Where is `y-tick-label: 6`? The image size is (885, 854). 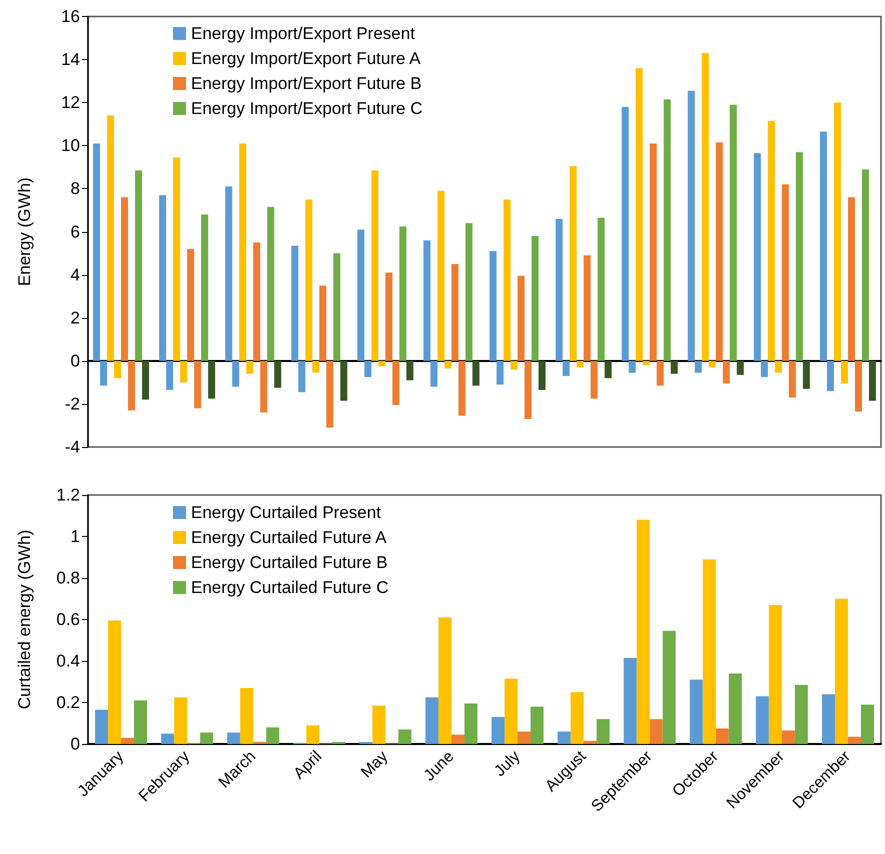
y-tick-label: 6 is located at coordinates (75, 232).